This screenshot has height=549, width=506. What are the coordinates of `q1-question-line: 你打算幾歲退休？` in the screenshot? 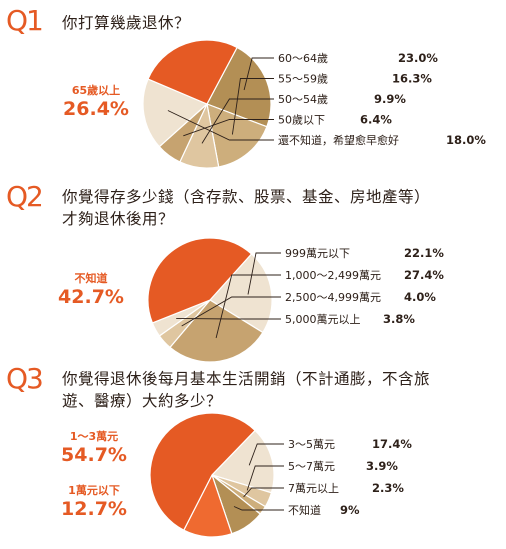 It's located at (126, 23).